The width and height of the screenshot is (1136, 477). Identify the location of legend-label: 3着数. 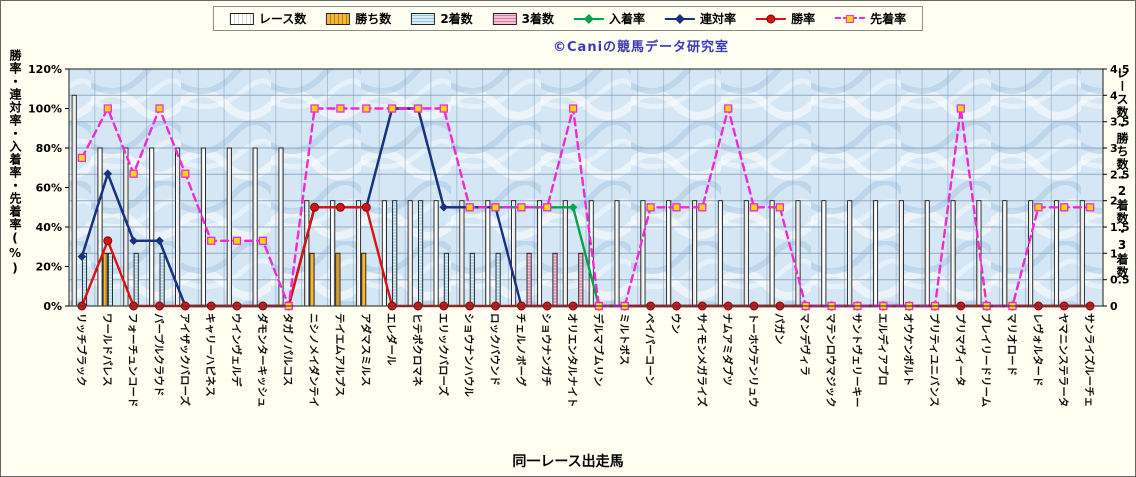
(538, 19).